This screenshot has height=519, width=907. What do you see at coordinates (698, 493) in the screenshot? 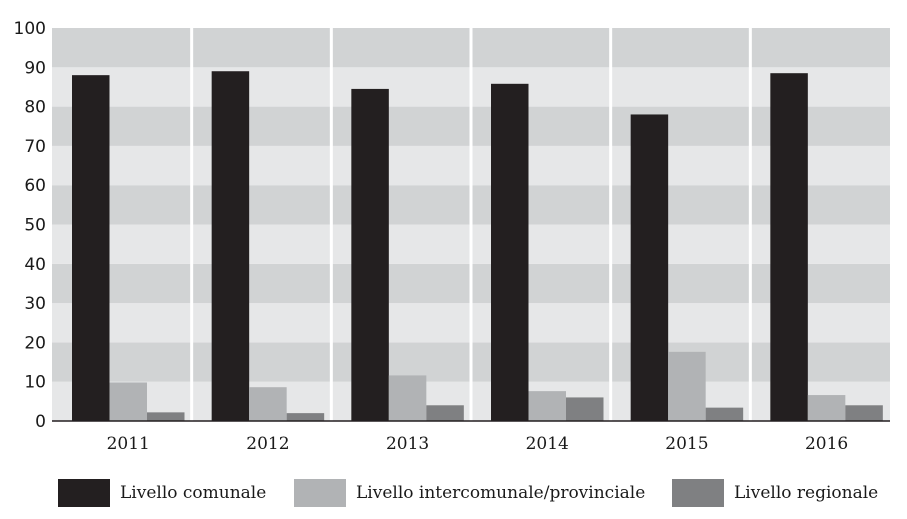
I see `legend-swatch-livello-regionale` at bounding box center [698, 493].